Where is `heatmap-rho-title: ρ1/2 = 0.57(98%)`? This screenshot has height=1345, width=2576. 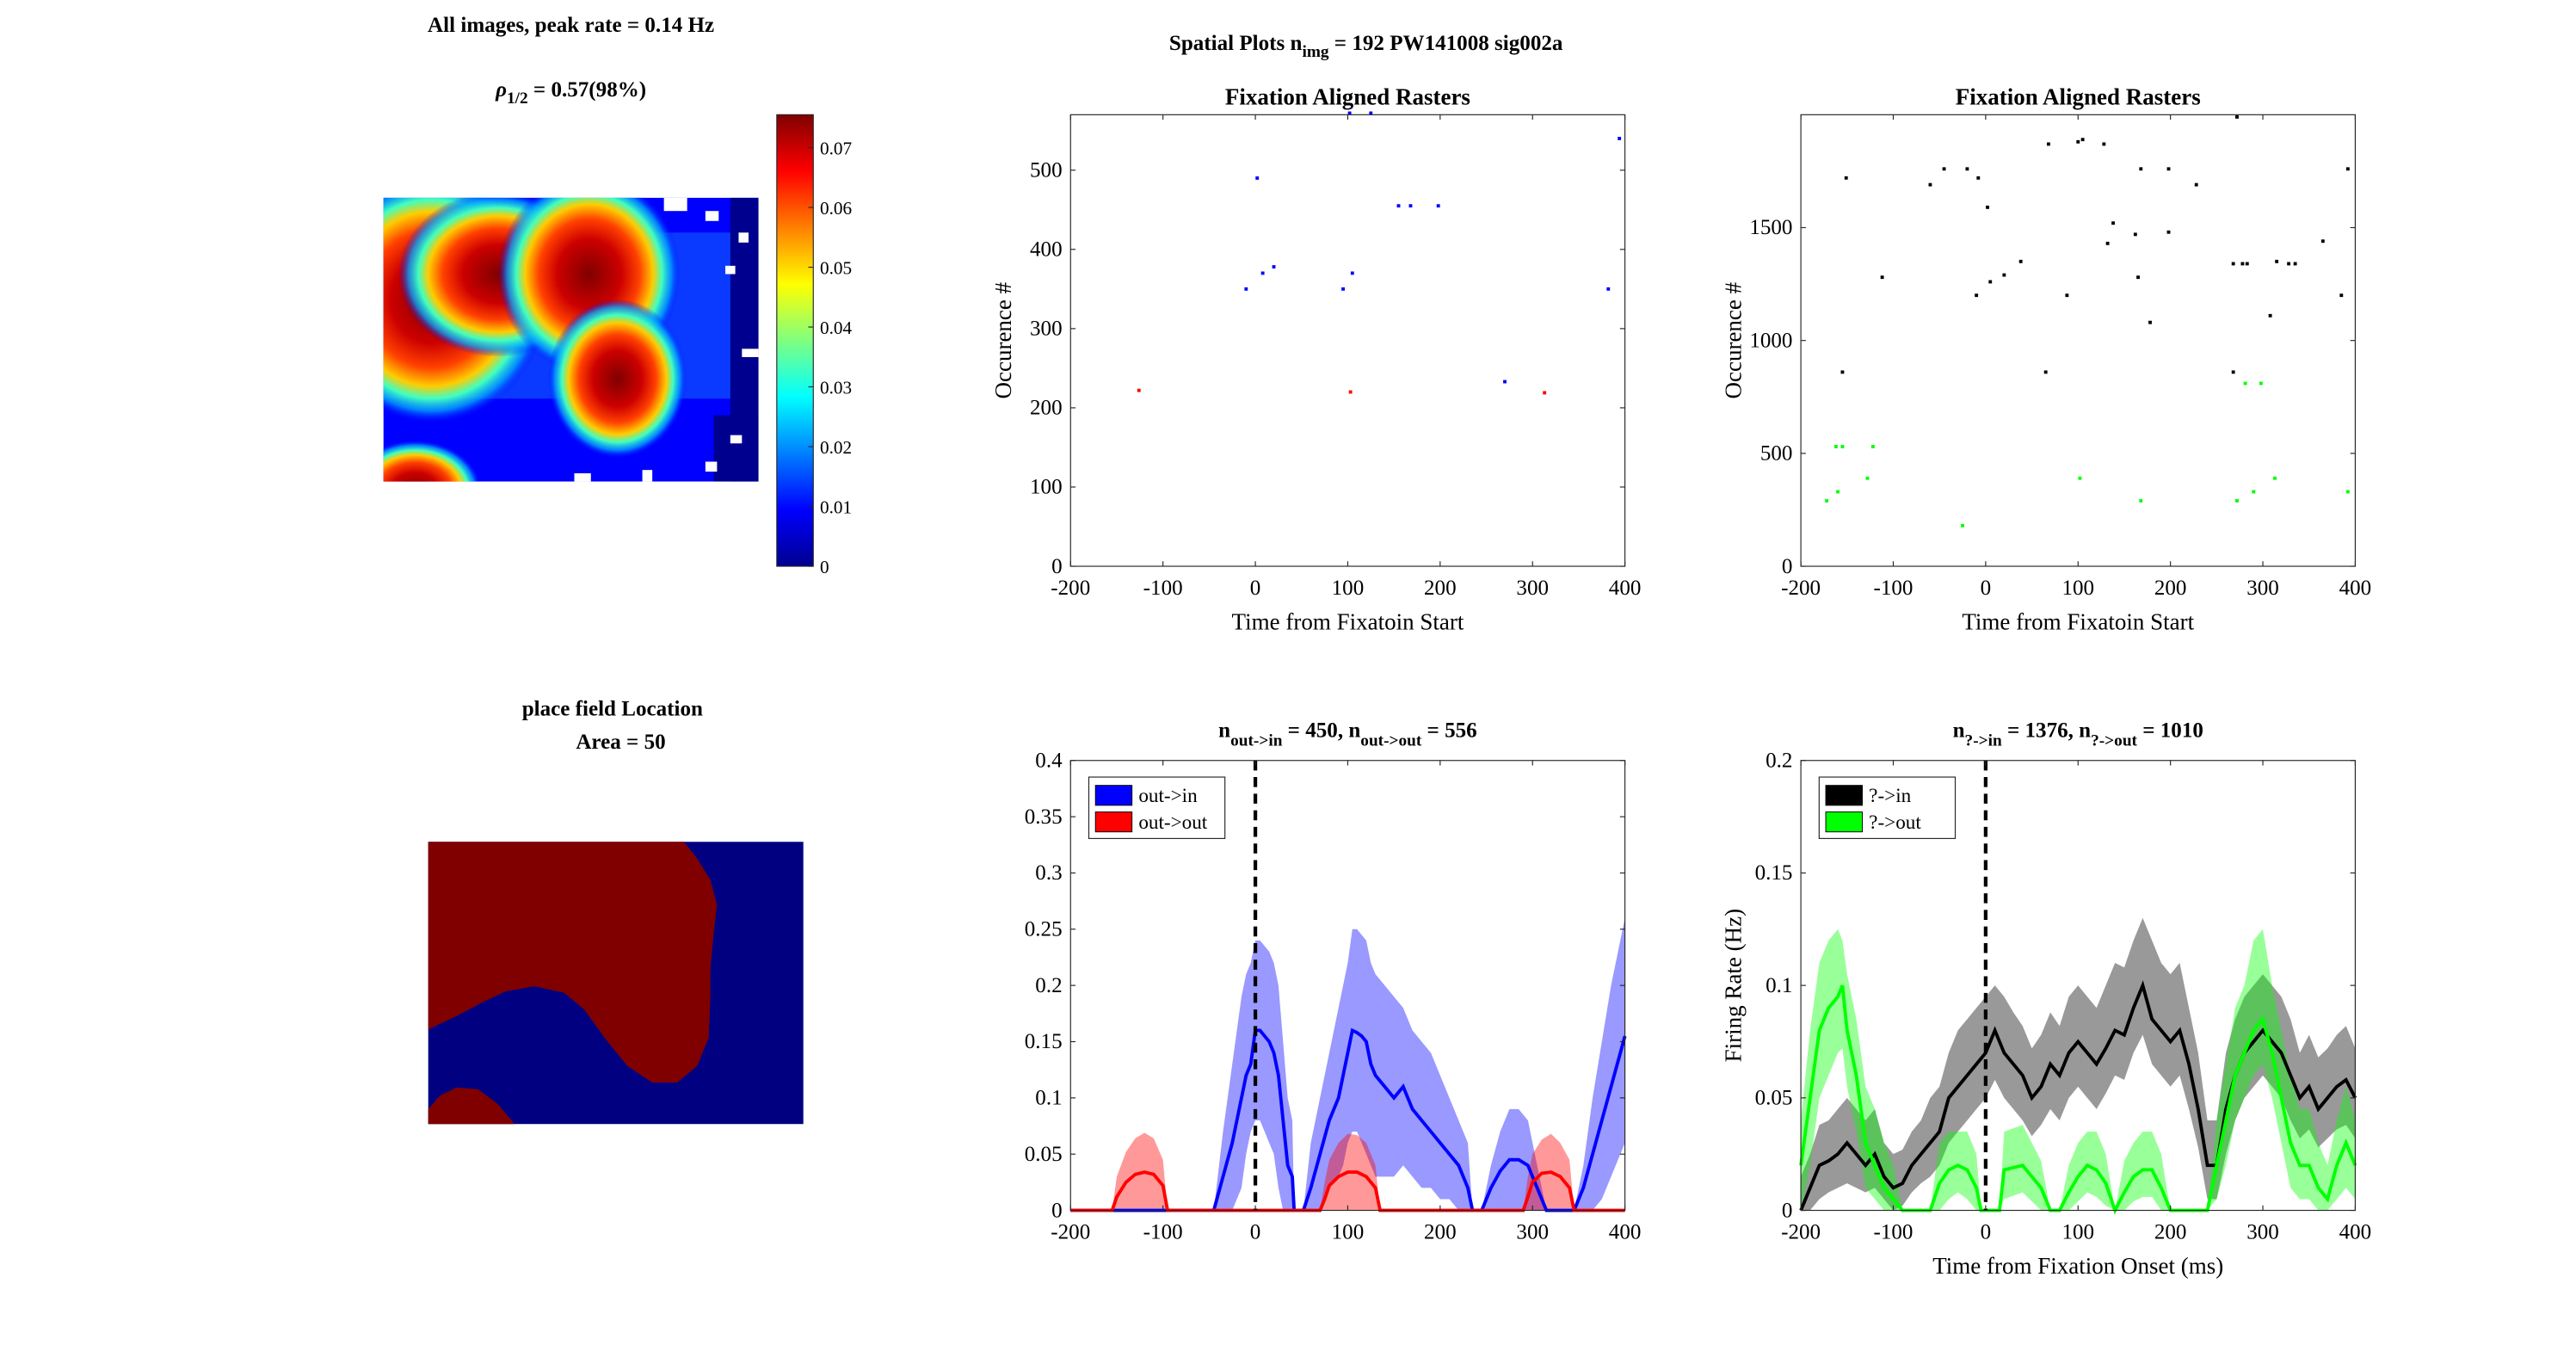 heatmap-rho-title: ρ1/2 = 0.57(98%) is located at coordinates (570, 93).